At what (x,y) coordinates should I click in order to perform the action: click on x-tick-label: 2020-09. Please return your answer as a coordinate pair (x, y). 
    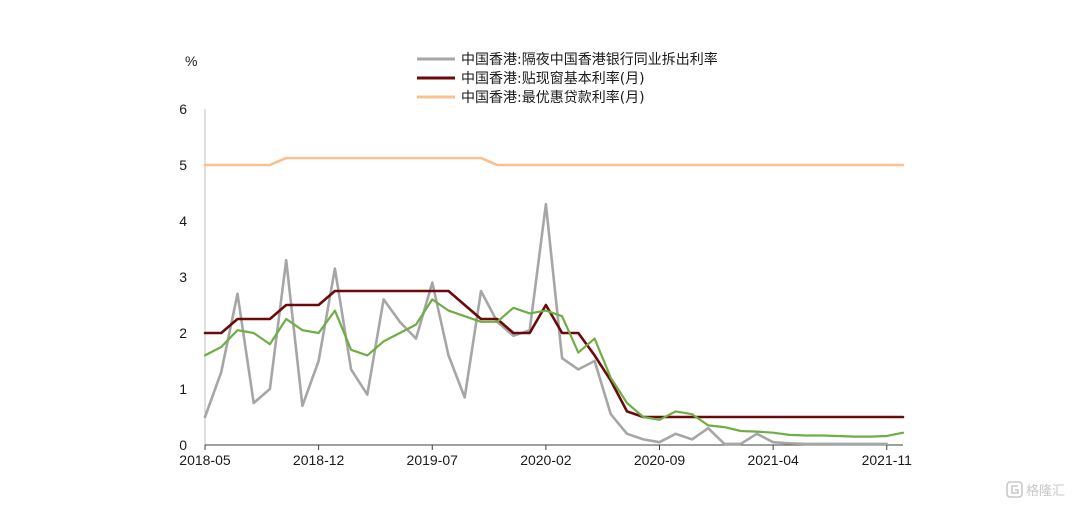
    Looking at the image, I should click on (660, 460).